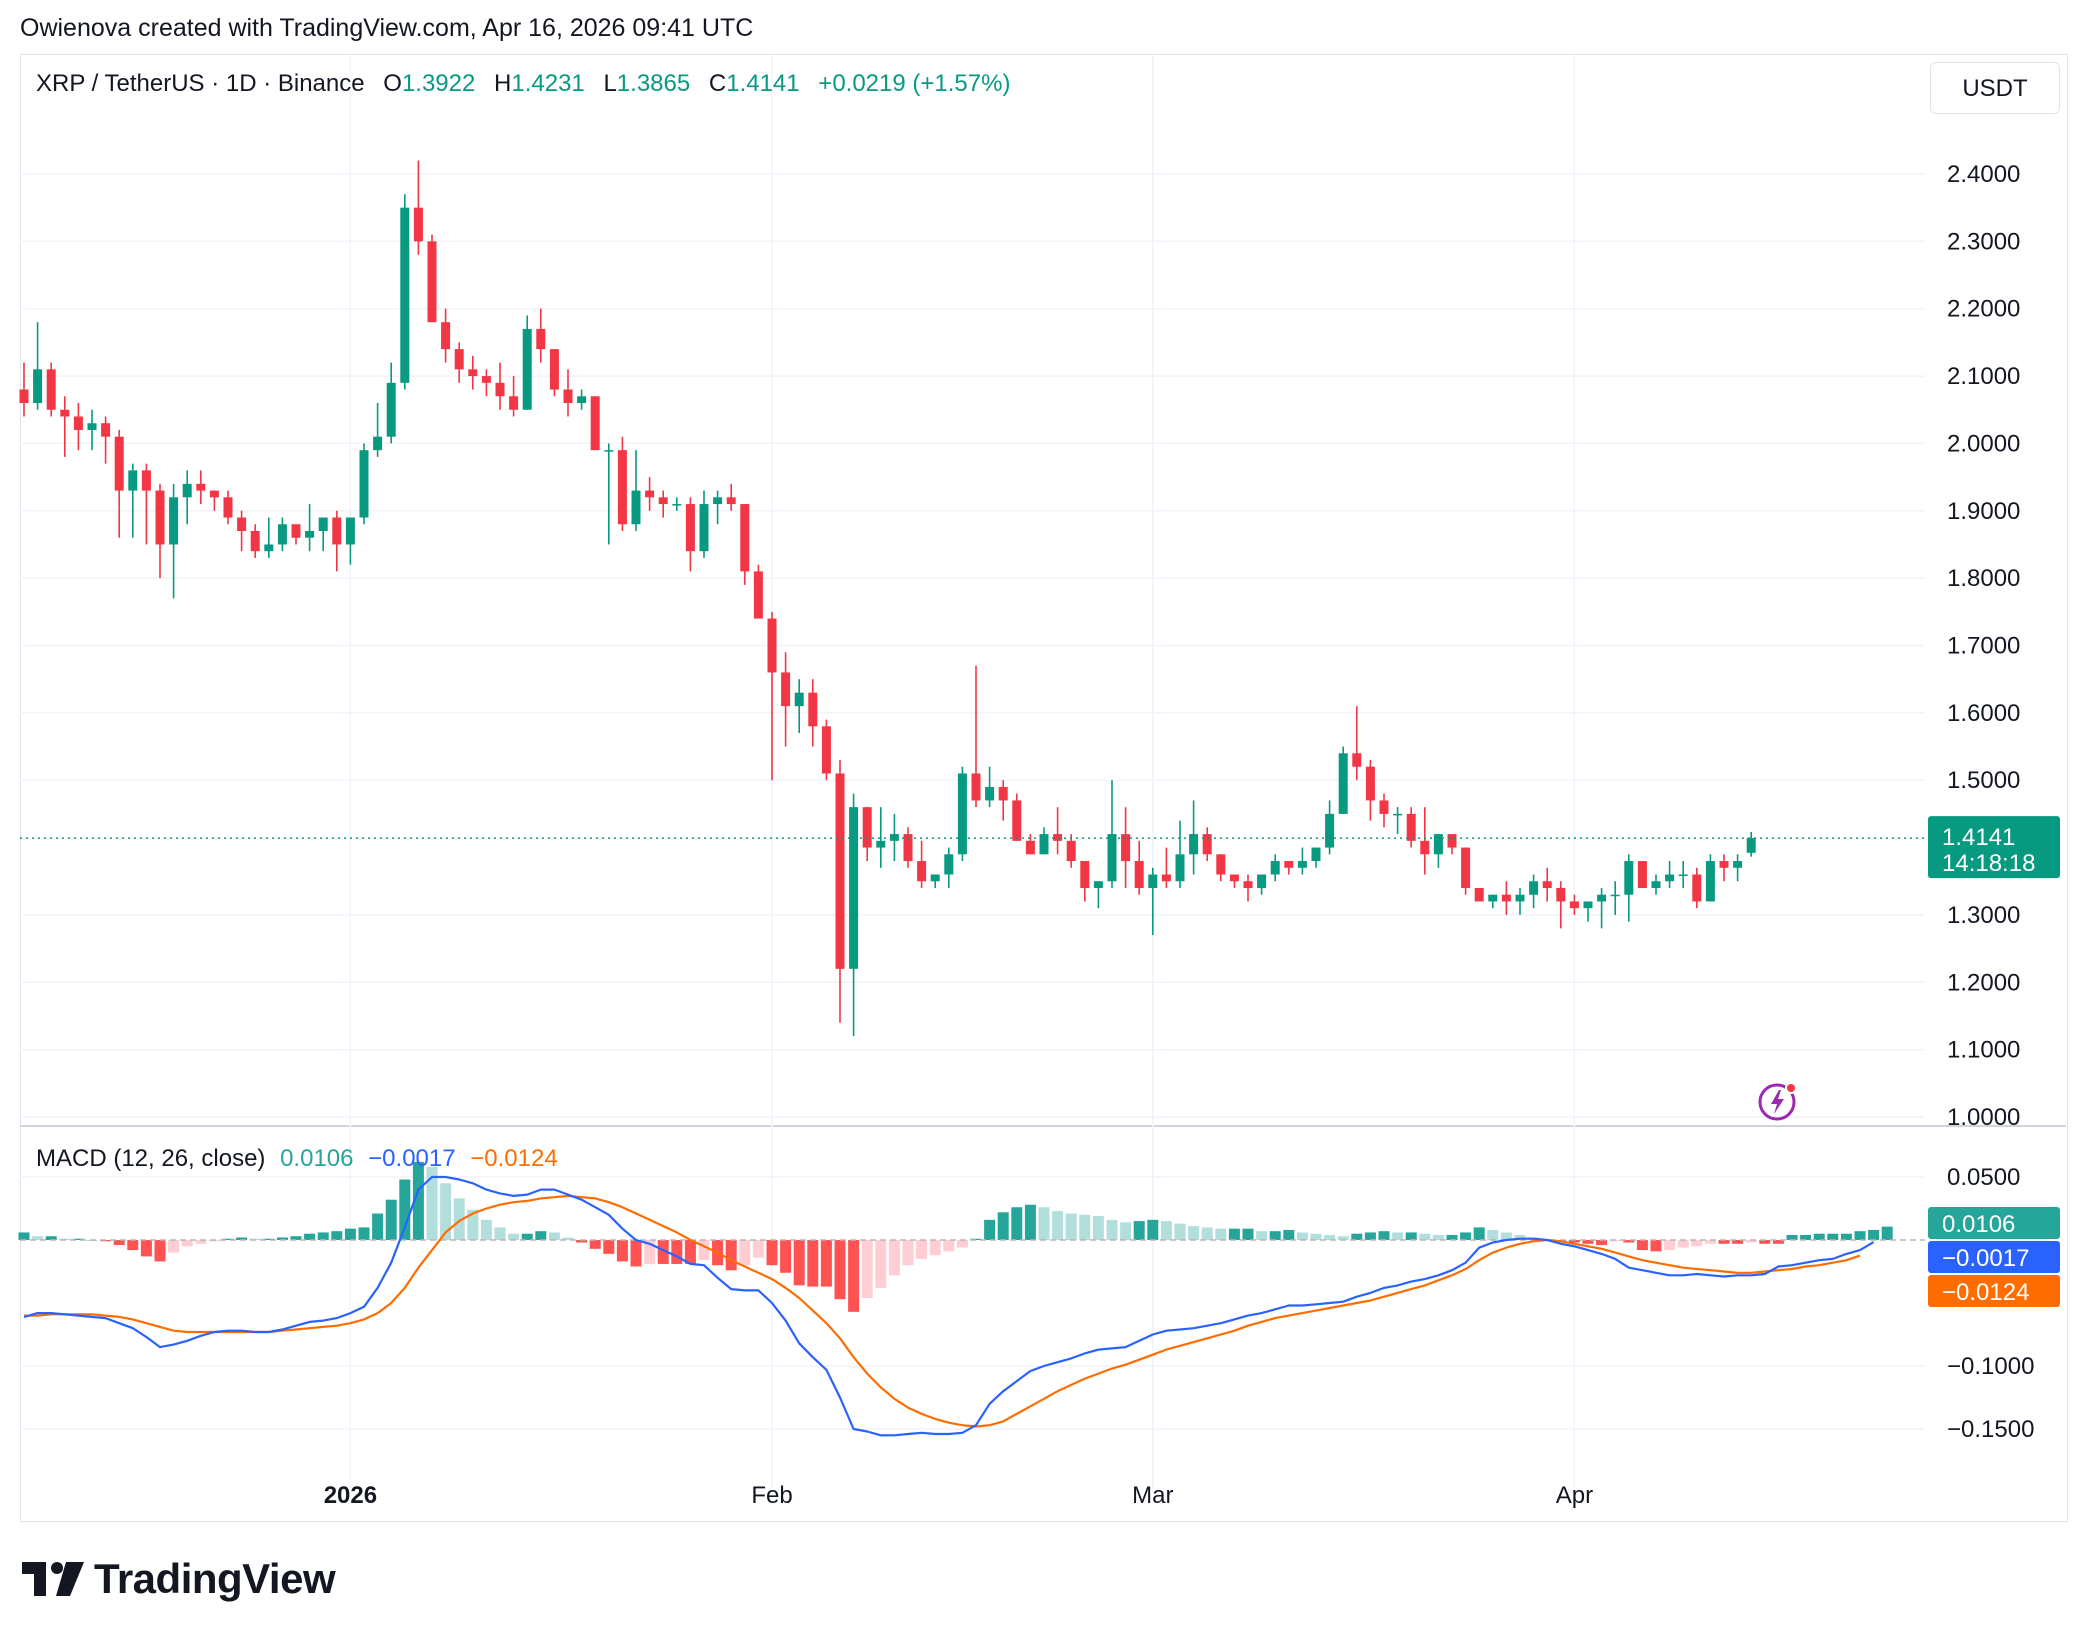  I want to click on macd-signal-line, so click(942, 1311).